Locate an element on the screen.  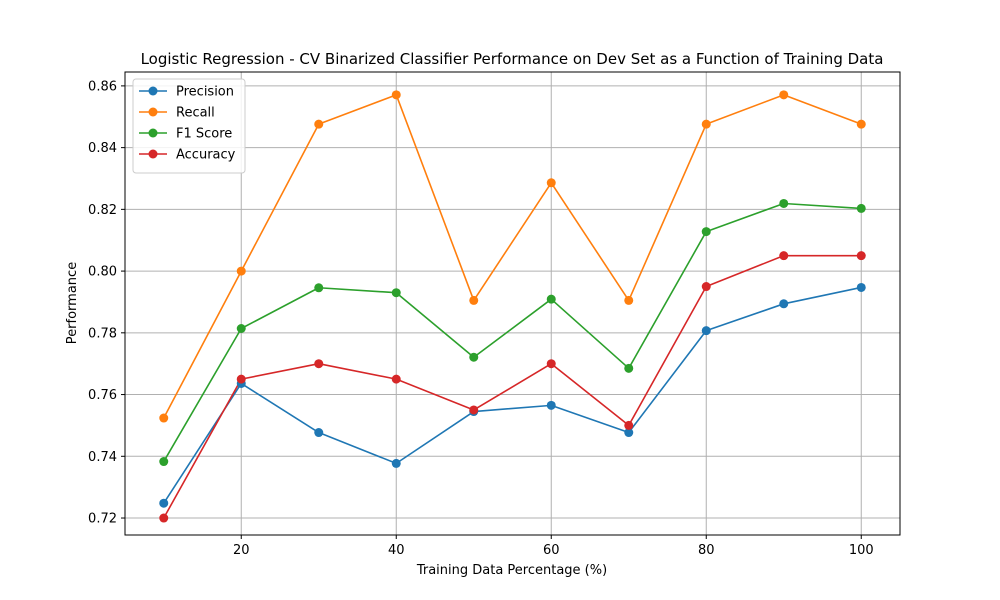
x-tick-label: 80 is located at coordinates (706, 550).